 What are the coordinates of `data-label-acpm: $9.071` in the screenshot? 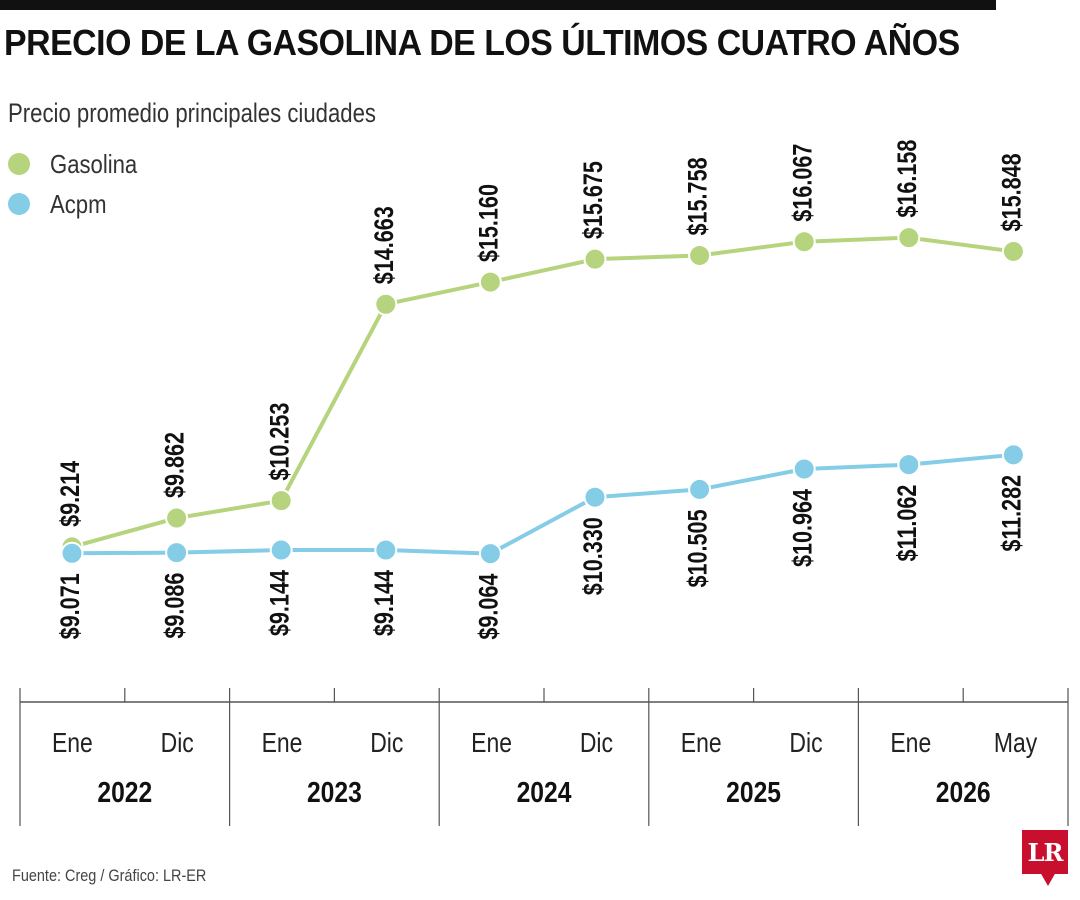 It's located at (71, 606).